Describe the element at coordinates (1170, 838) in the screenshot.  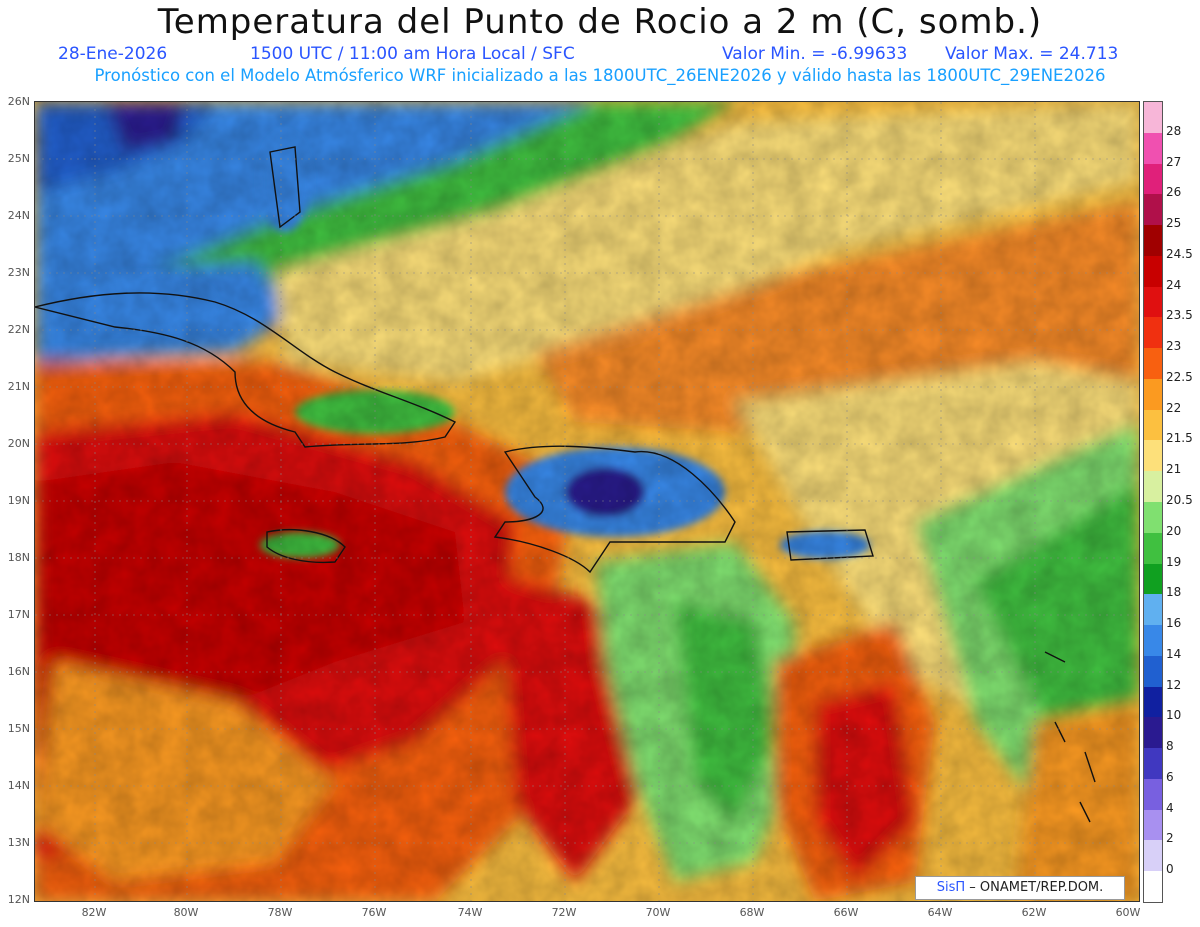
I see `colorbar-level: 2` at that location.